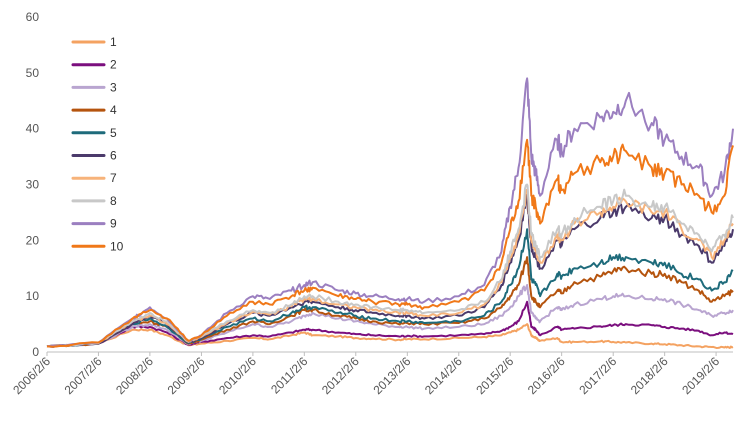  What do you see at coordinates (494, 375) in the screenshot?
I see `x-tick-label: 2015/2/6` at bounding box center [494, 375].